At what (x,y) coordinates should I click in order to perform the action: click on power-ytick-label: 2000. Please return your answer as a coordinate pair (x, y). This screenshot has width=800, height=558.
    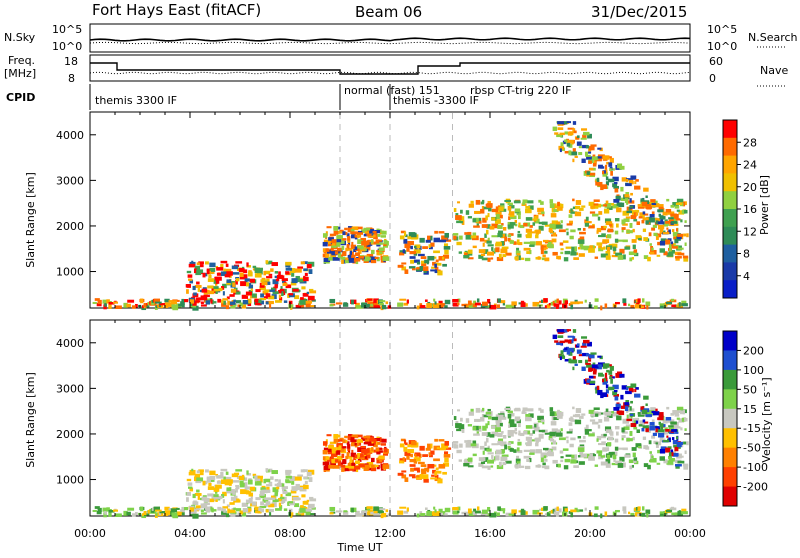
    Looking at the image, I should click on (70, 226).